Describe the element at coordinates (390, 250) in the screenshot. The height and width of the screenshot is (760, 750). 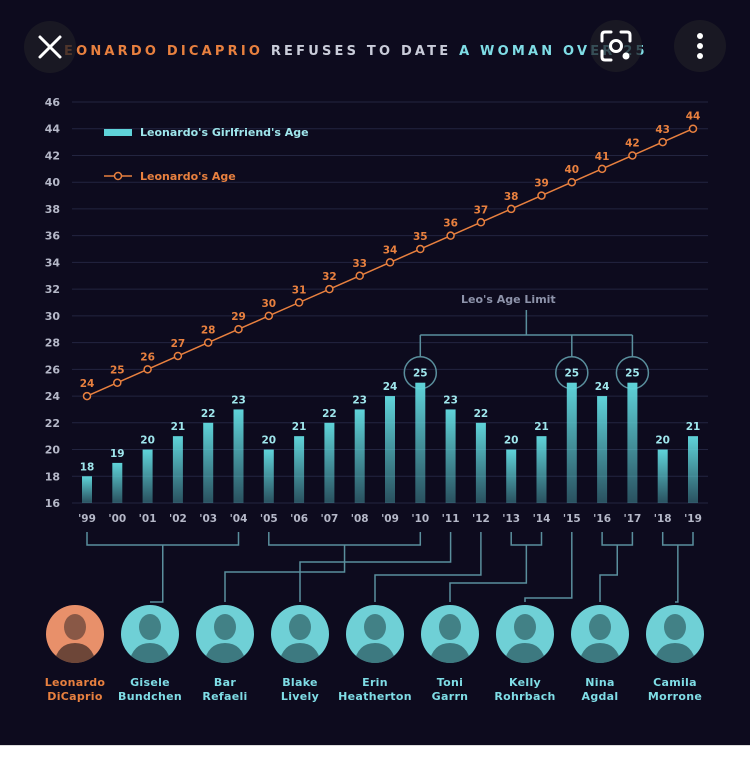
I see `leo-age-label: 34` at that location.